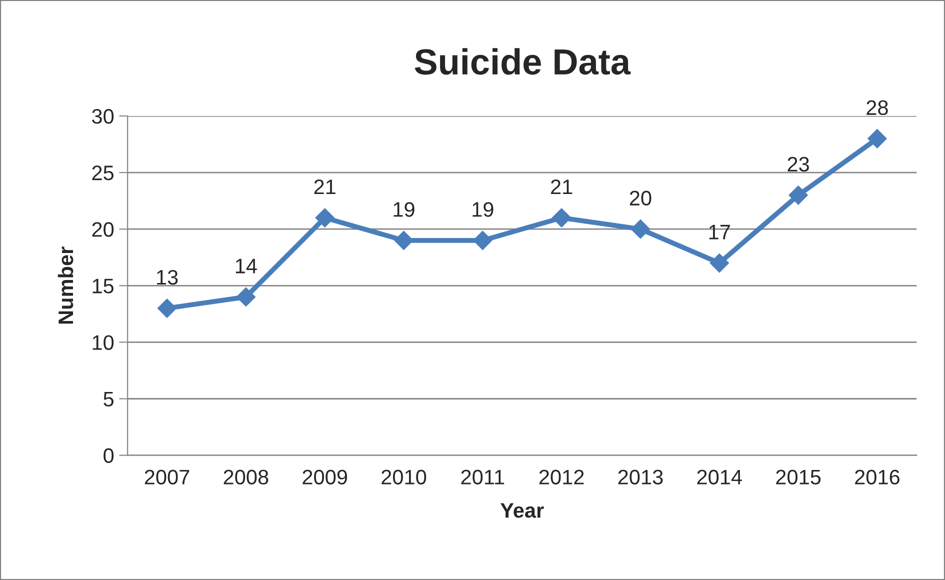 This screenshot has height=580, width=945. Describe the element at coordinates (482, 477) in the screenshot. I see `x-tick-label: 2011` at that location.